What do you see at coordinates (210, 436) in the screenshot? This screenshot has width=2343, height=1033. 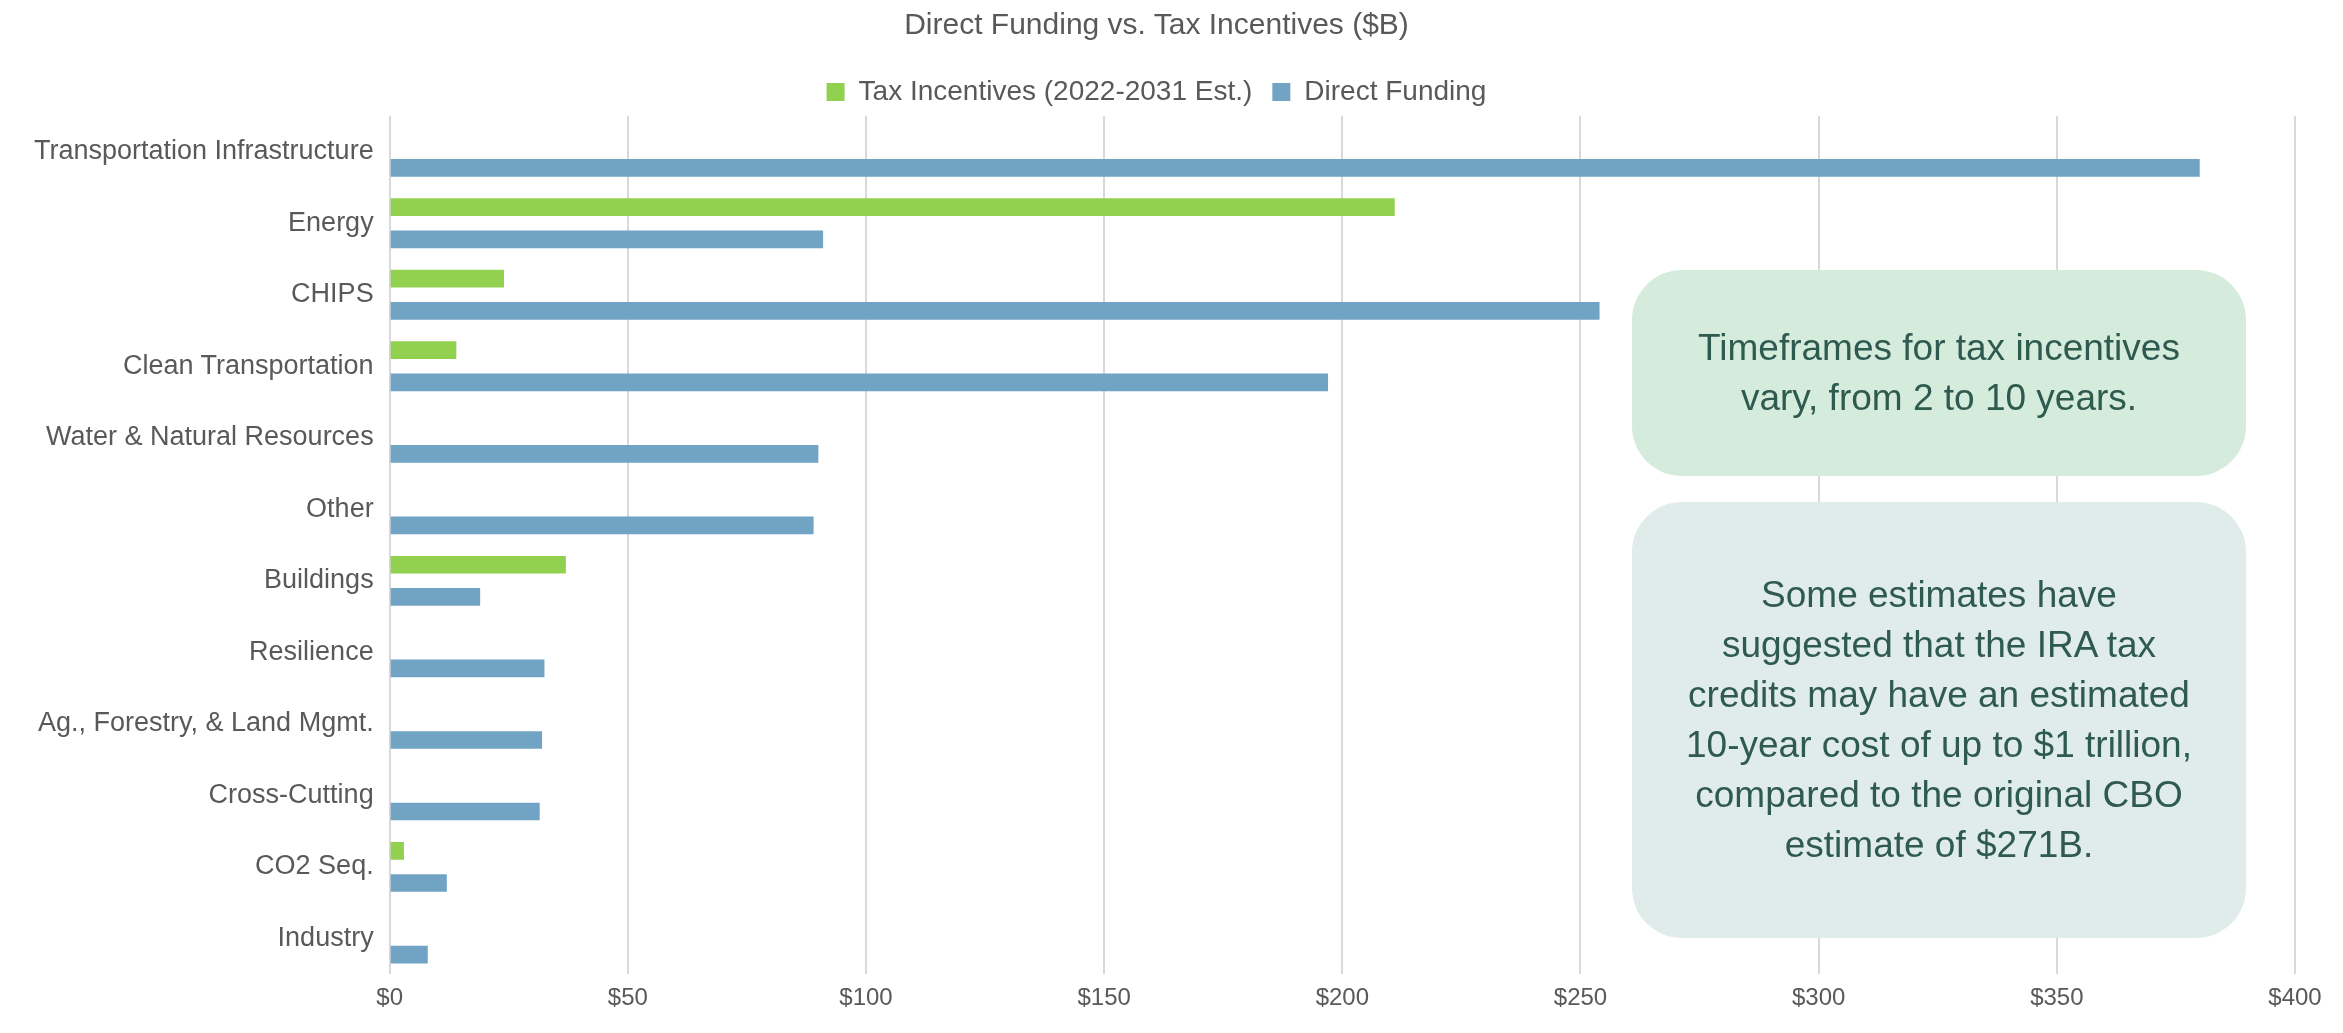 I see `y-tick-label: Water & Natural Resources` at bounding box center [210, 436].